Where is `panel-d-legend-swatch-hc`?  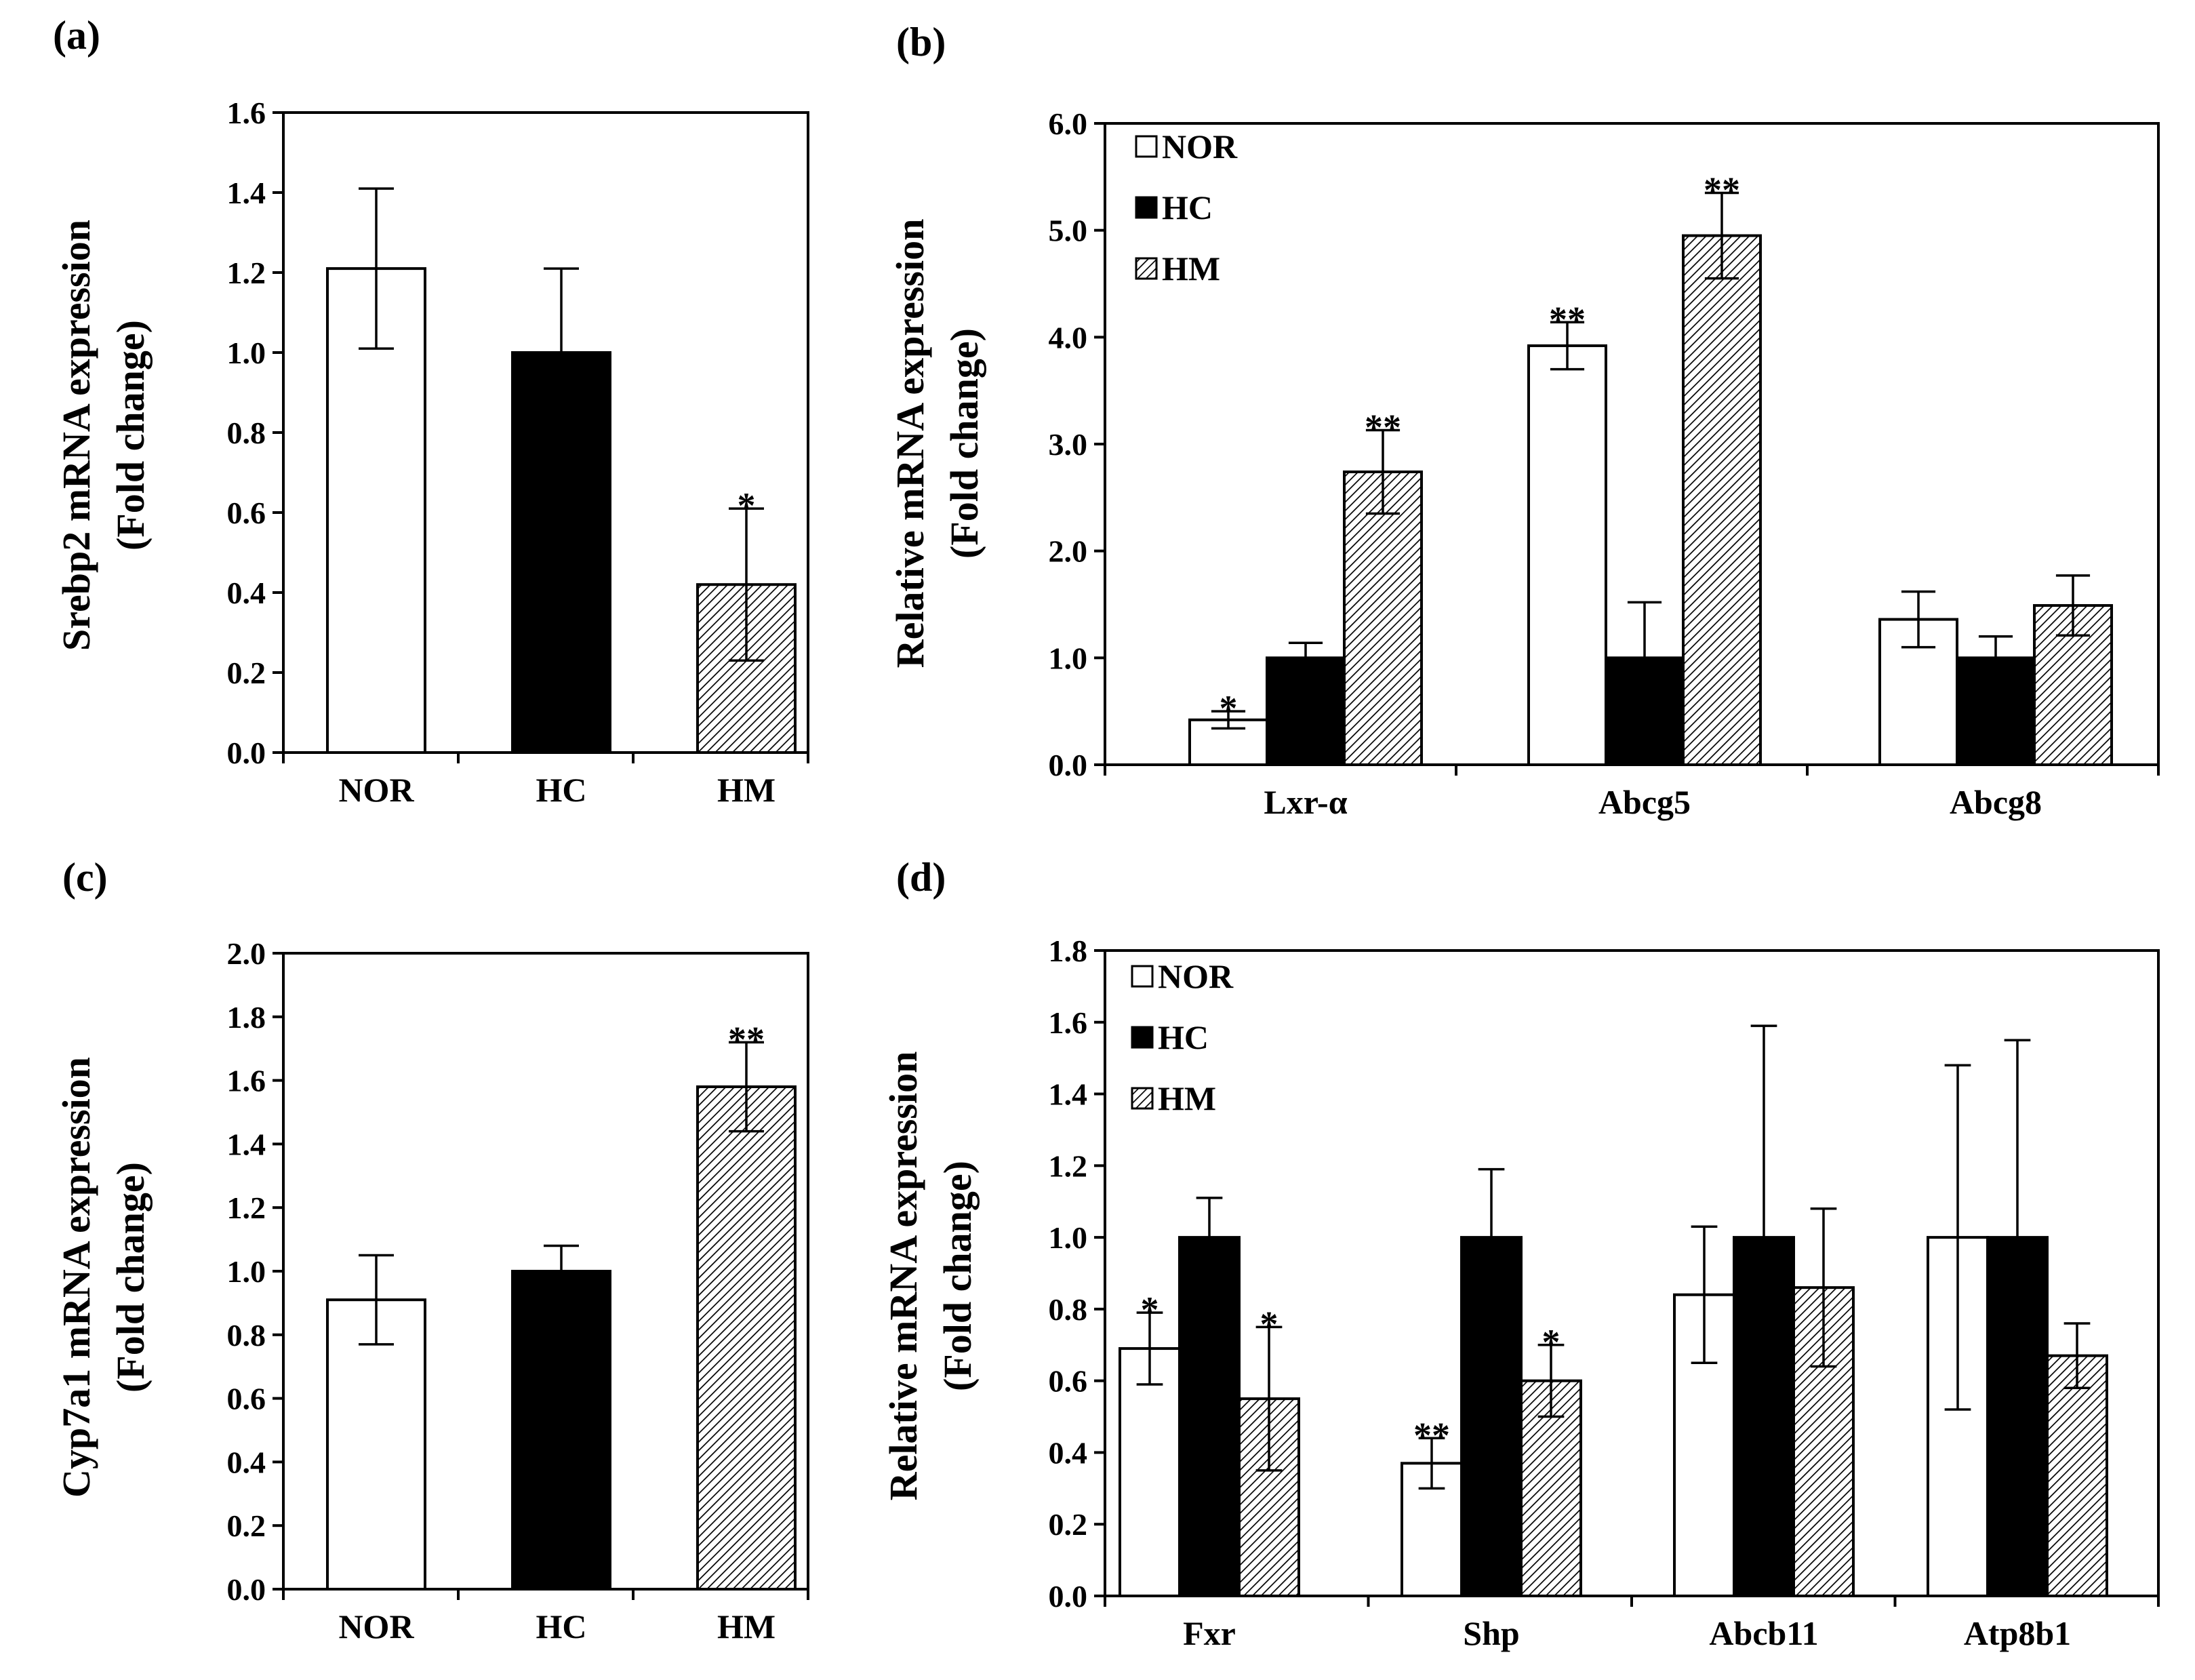 panel-d-legend-swatch-hc is located at coordinates (1142, 1037).